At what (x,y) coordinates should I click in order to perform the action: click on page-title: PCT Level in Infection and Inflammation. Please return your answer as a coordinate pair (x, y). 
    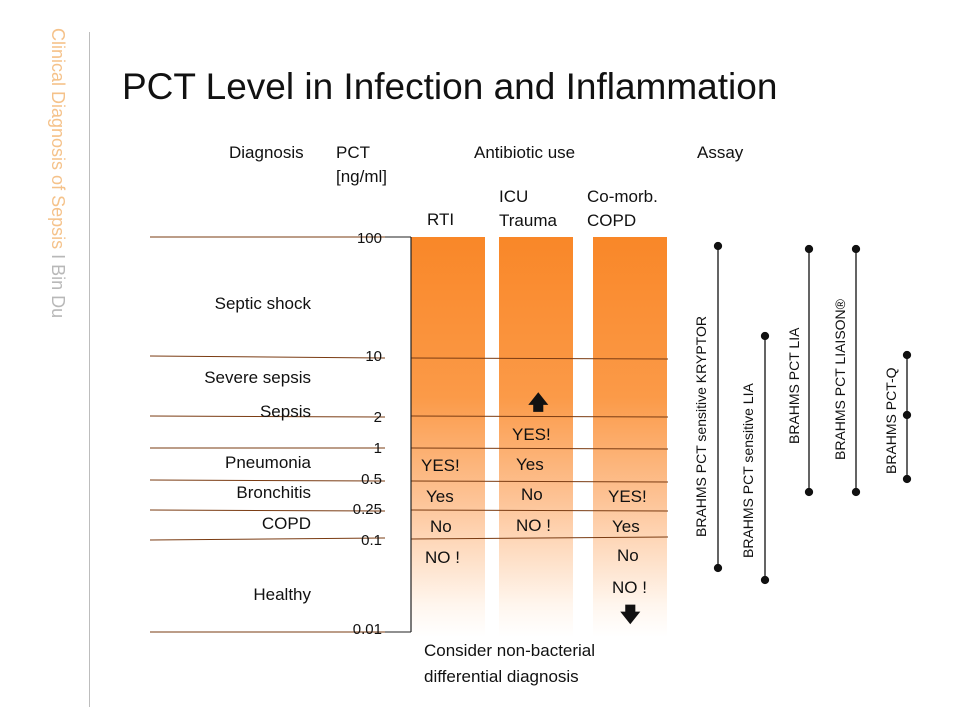
    Looking at the image, I should click on (450, 86).